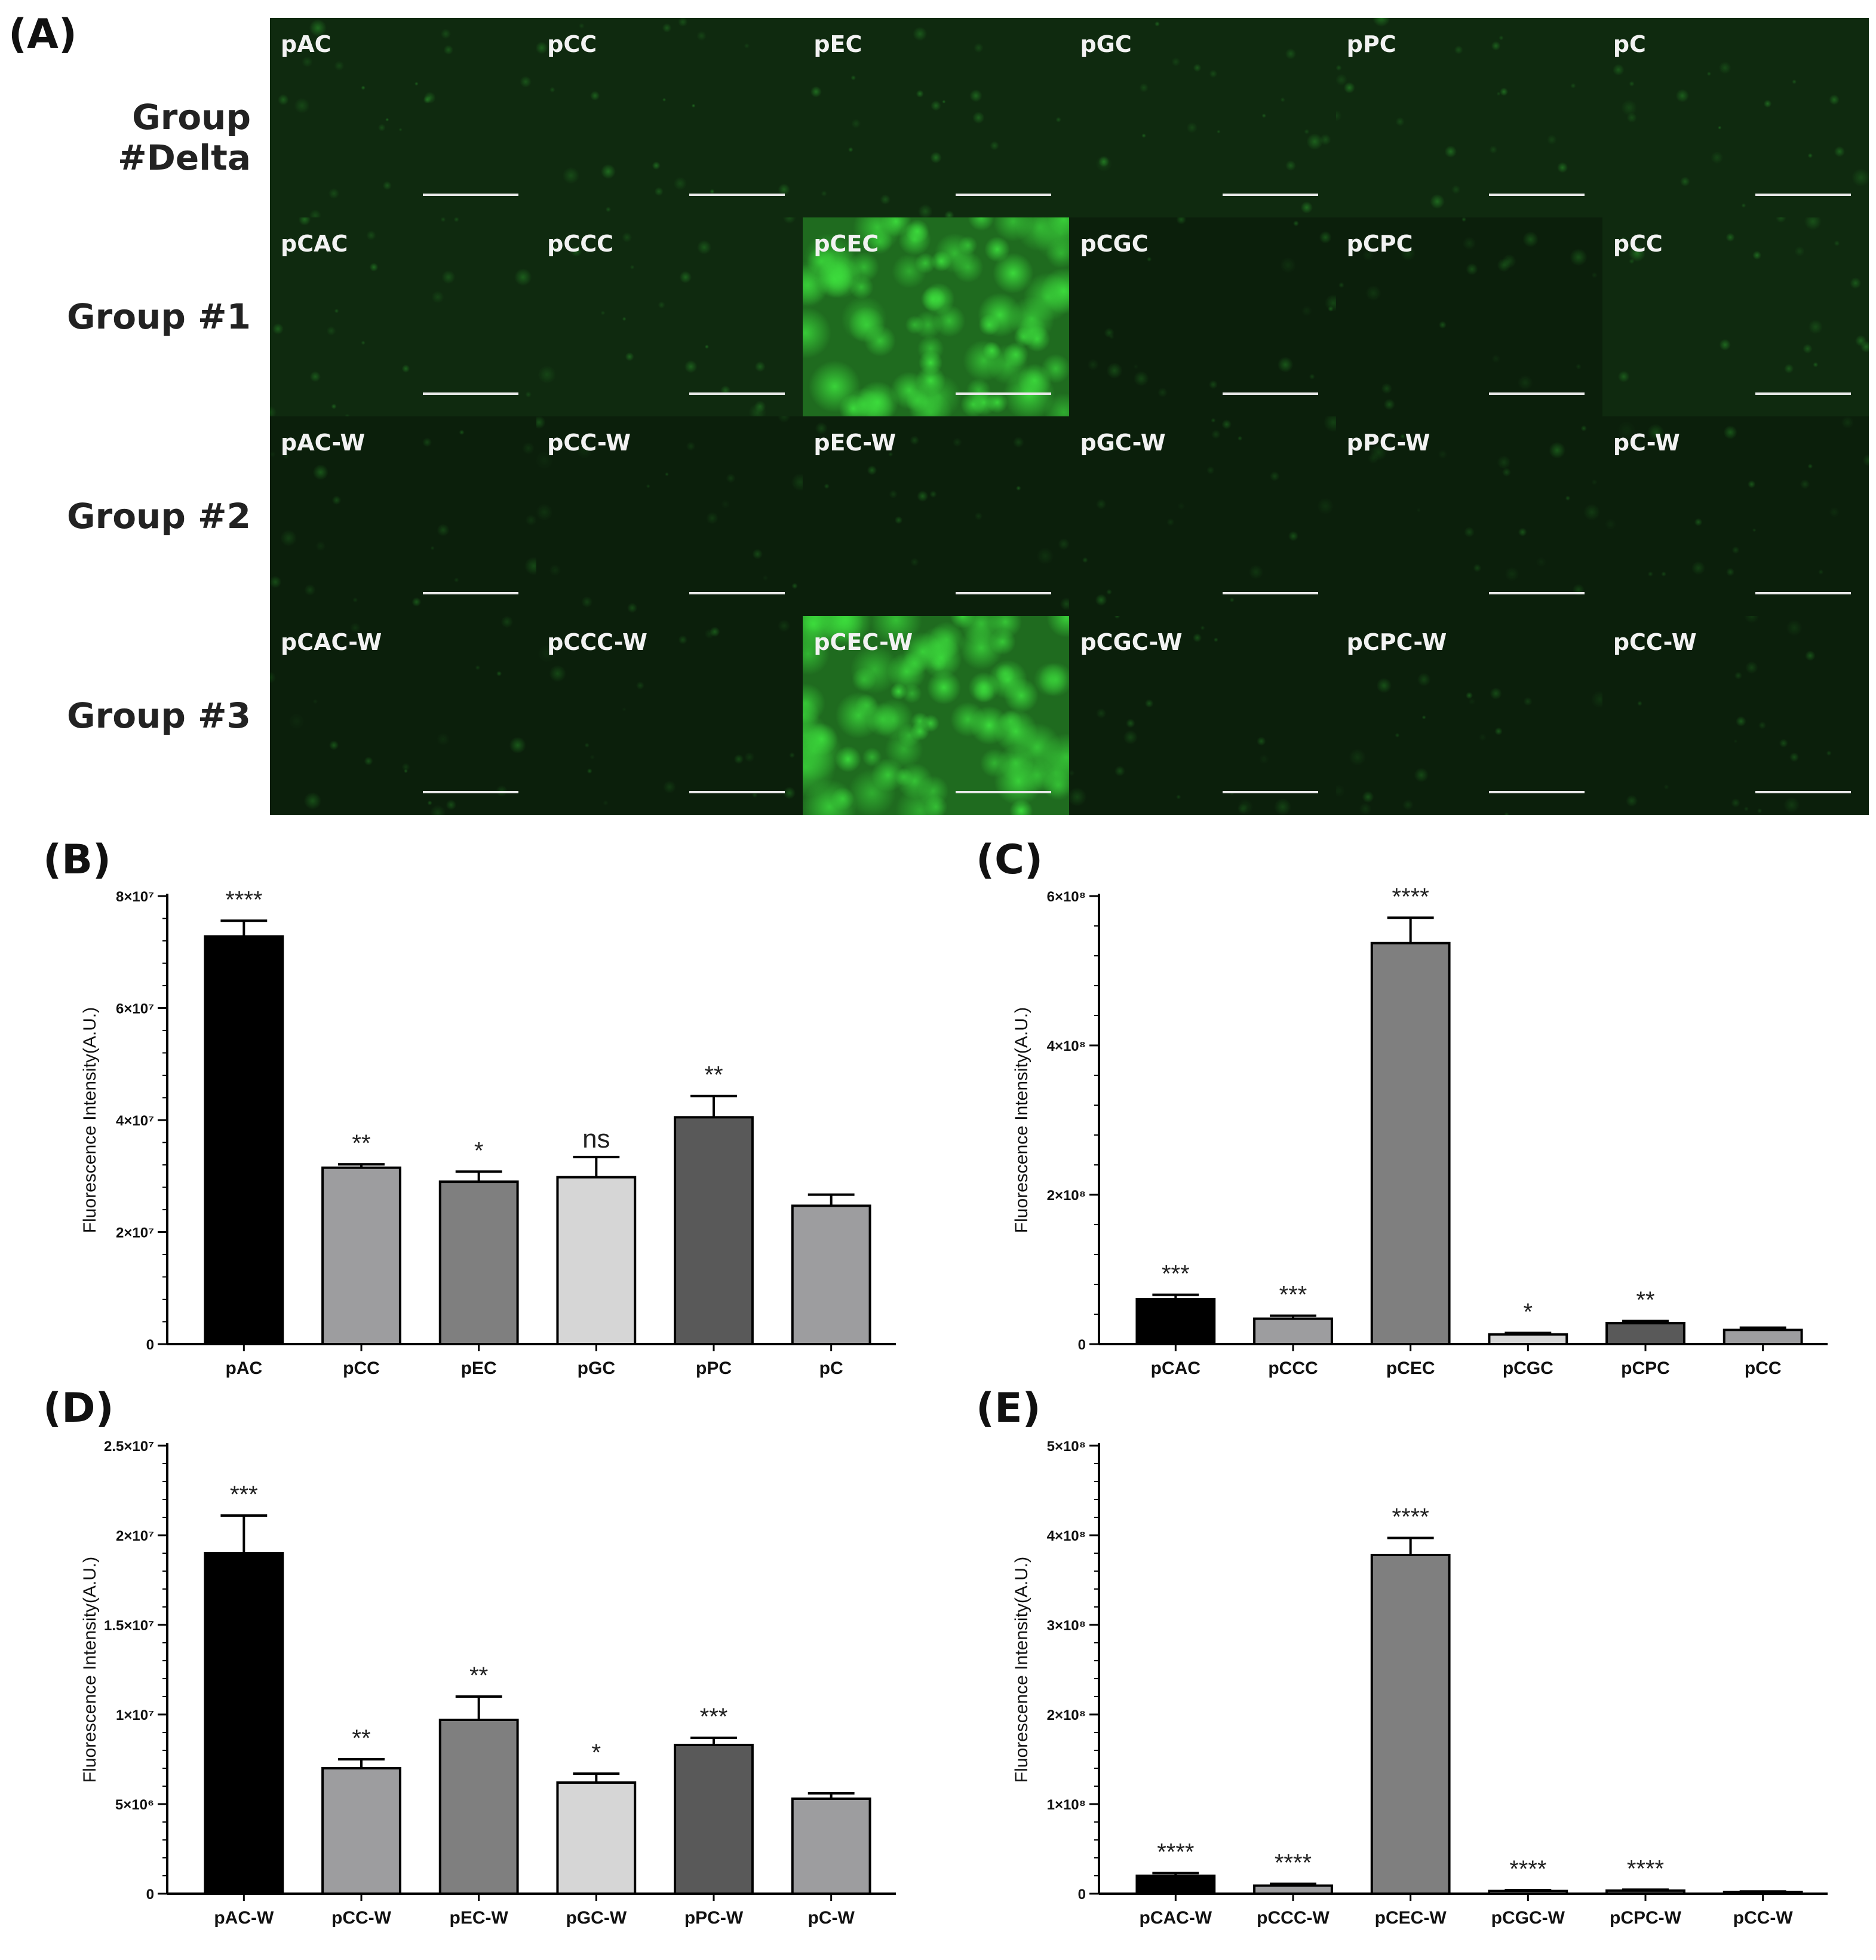 The width and height of the screenshot is (1876, 1960). What do you see at coordinates (78, 1408) in the screenshot?
I see `panel-label-d: (D)` at bounding box center [78, 1408].